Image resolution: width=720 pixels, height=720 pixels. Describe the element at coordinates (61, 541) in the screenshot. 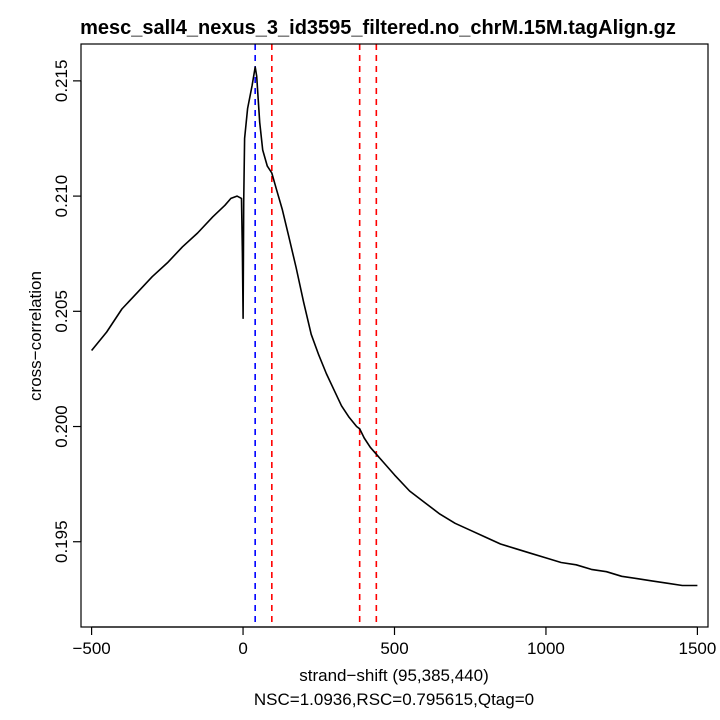

I see `y-tick-label: 0.195` at that location.